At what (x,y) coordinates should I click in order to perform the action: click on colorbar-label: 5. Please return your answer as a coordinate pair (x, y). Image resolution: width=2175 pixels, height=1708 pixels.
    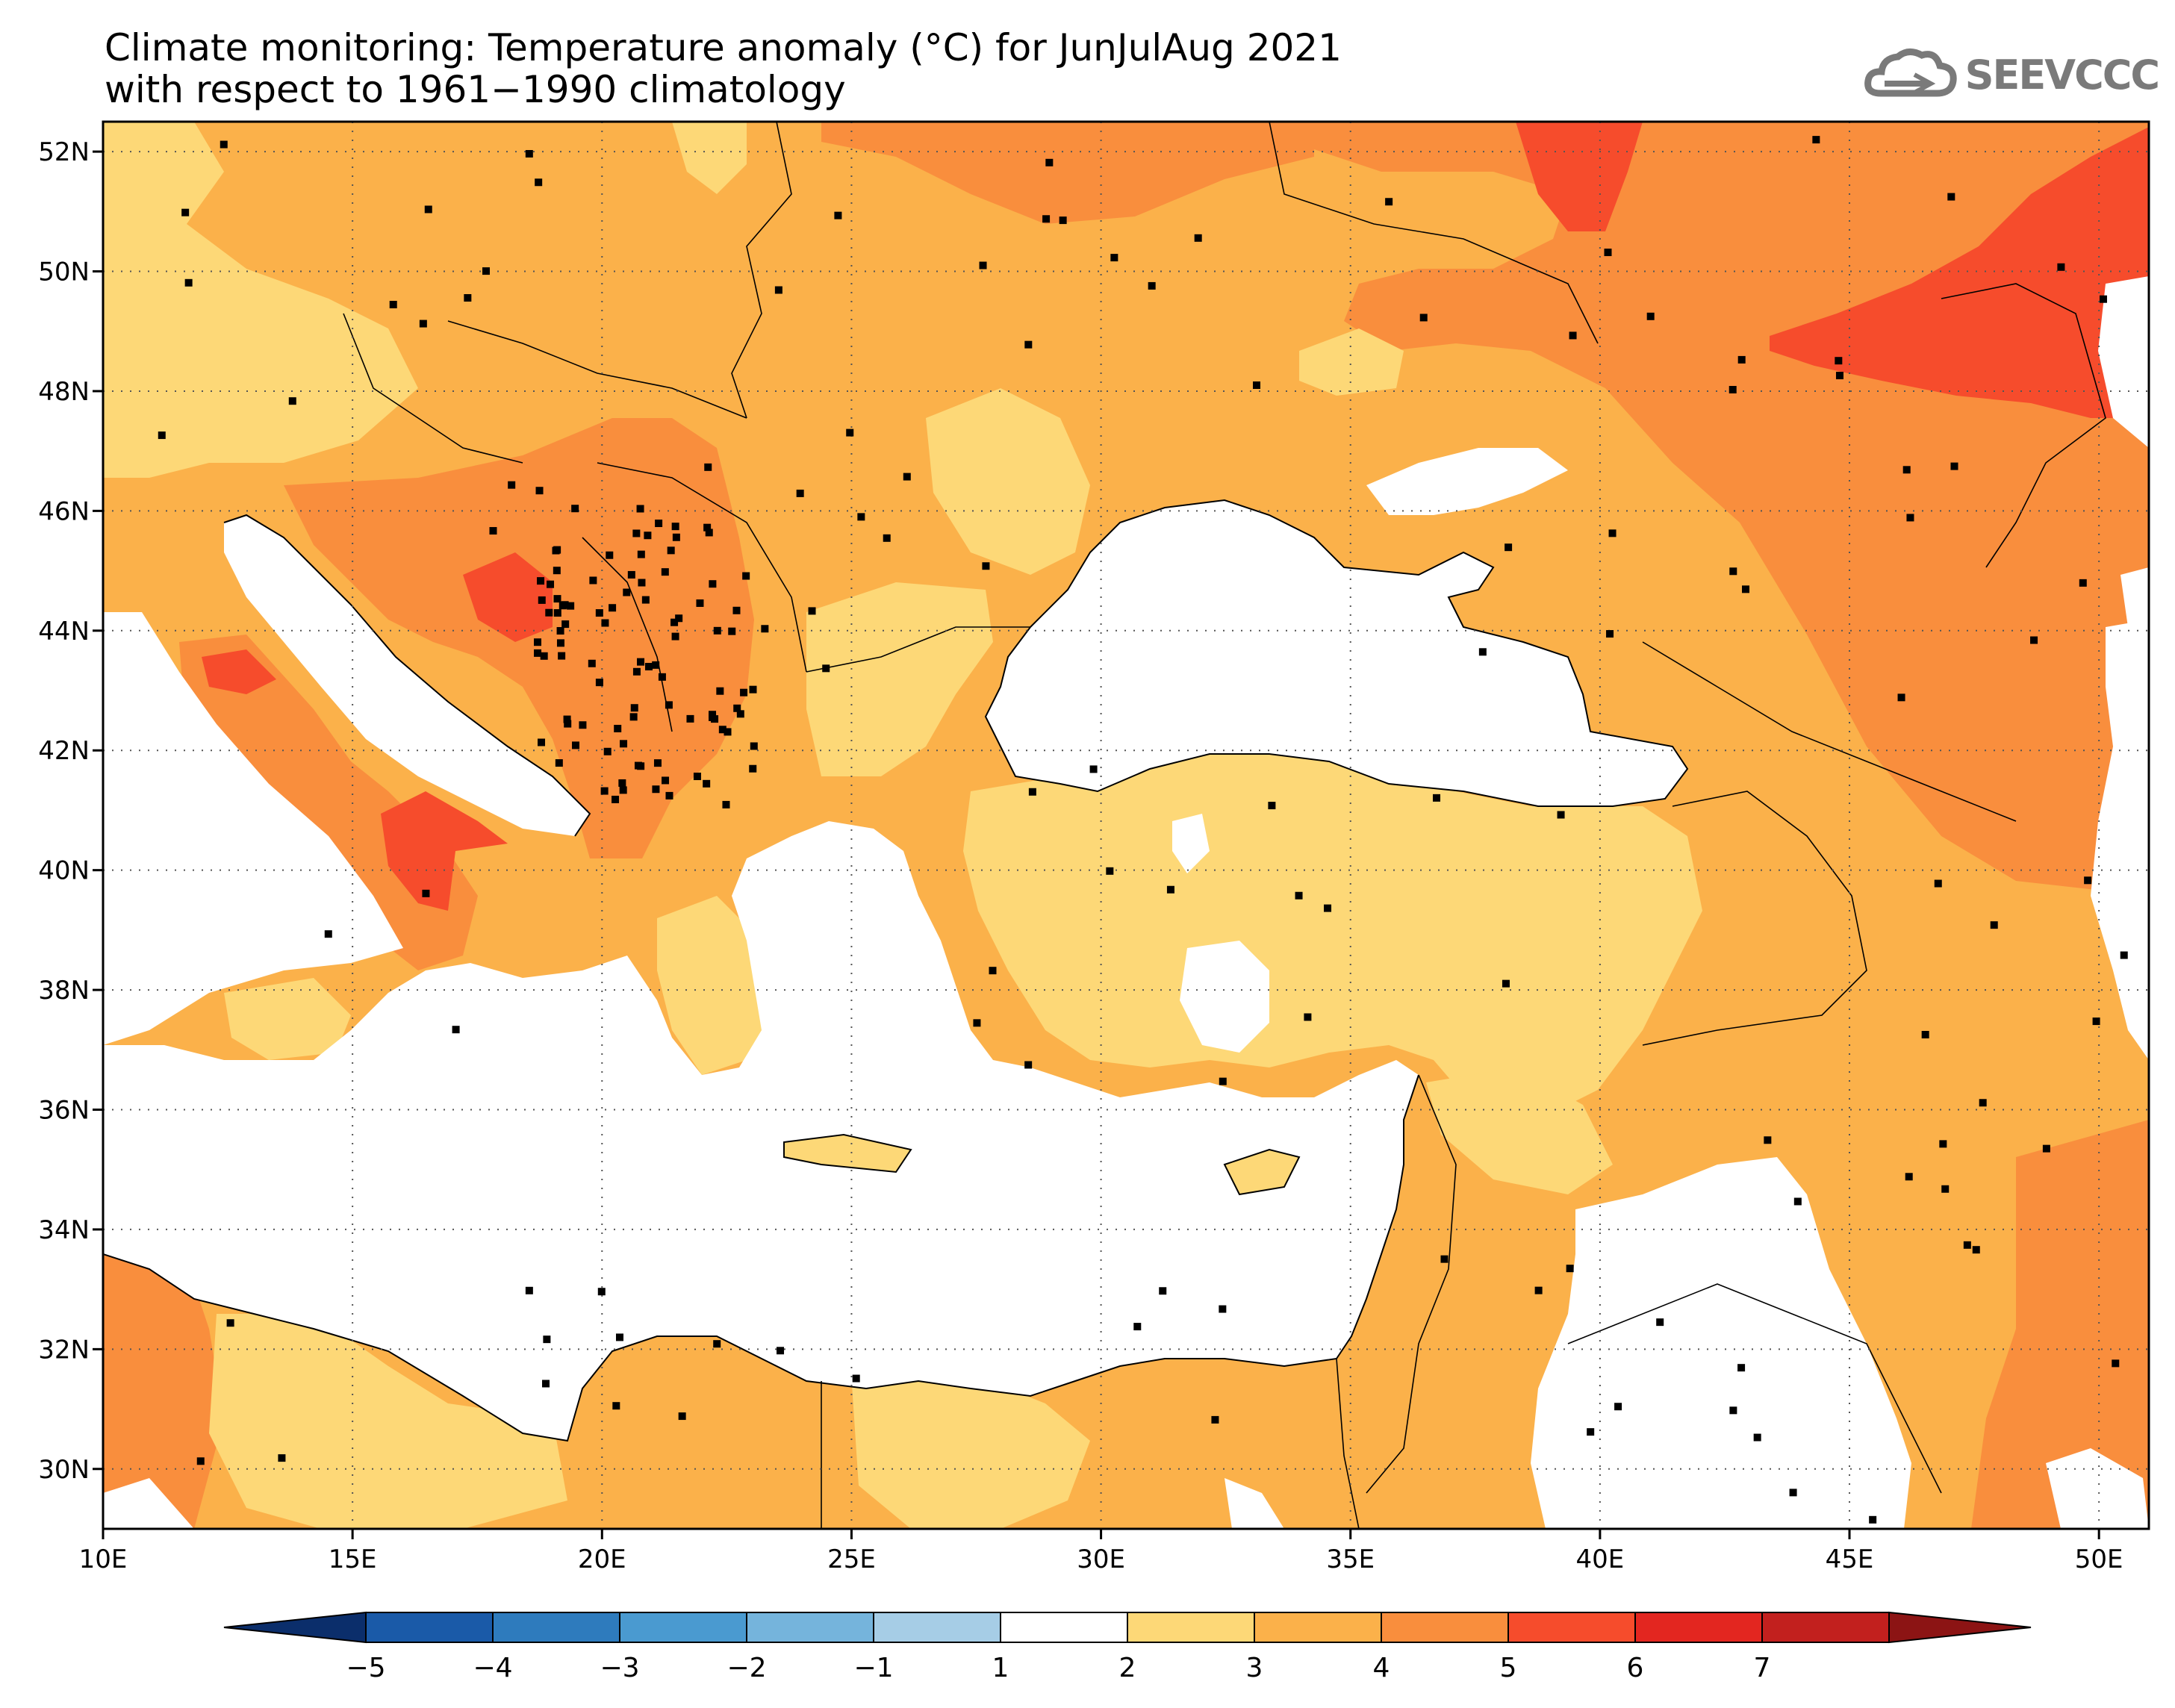
    Looking at the image, I should click on (1508, 1668).